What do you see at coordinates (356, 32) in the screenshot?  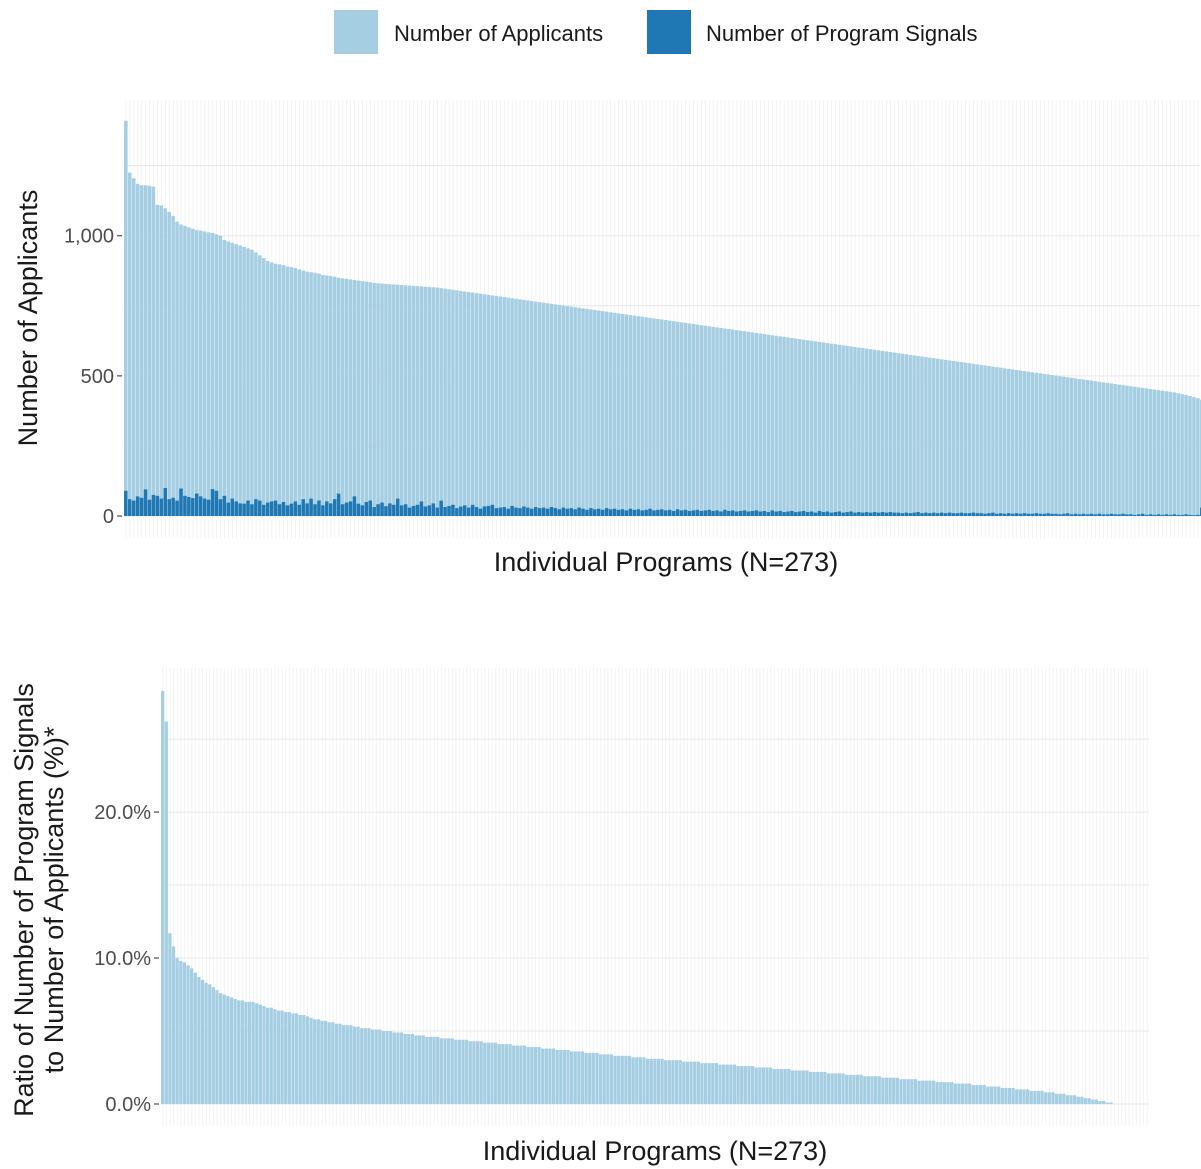 I see `legend-swatch-applicants` at bounding box center [356, 32].